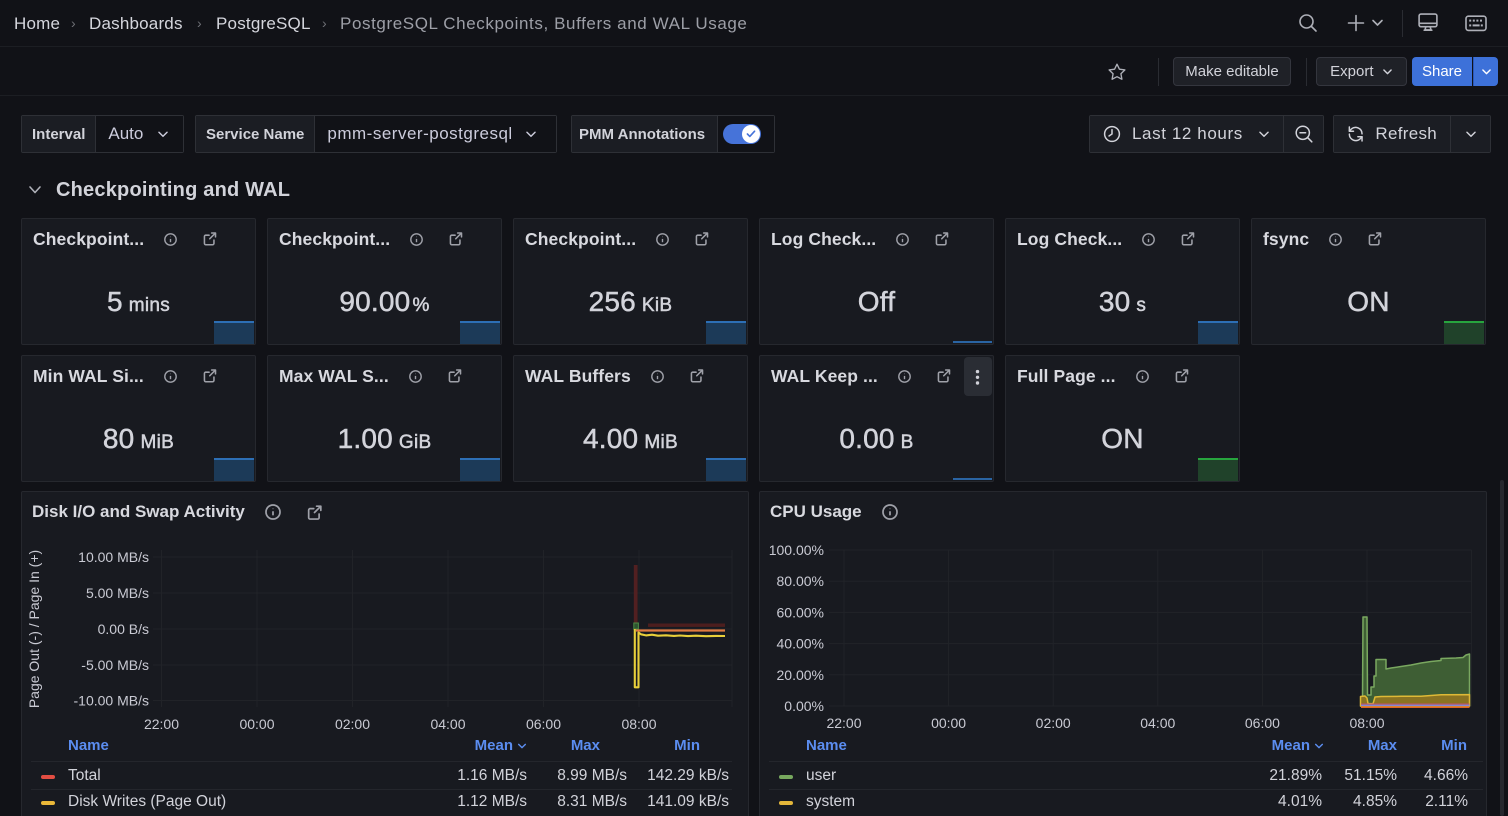  I want to click on svg-text: 5.00 MB/s, so click(117, 593).